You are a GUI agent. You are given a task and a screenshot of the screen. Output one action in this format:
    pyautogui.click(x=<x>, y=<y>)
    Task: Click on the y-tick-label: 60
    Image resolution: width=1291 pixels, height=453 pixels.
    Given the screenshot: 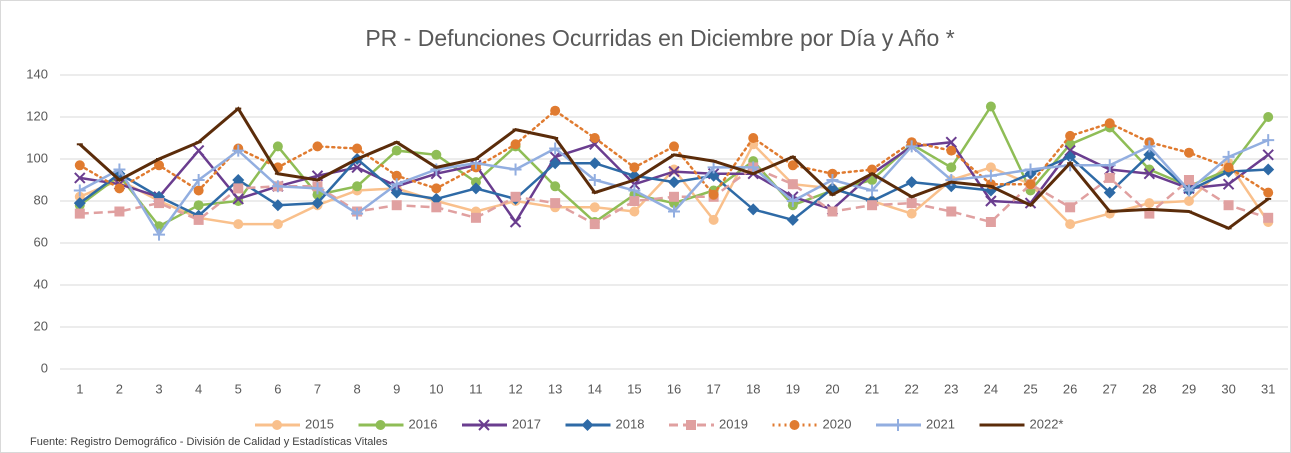 What is the action you would take?
    pyautogui.click(x=41, y=241)
    